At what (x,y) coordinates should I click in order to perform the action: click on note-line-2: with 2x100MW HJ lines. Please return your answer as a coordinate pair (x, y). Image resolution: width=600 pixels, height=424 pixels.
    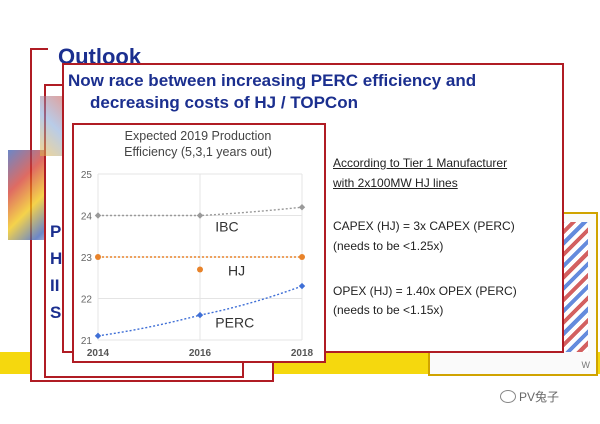
    Looking at the image, I should click on (395, 183).